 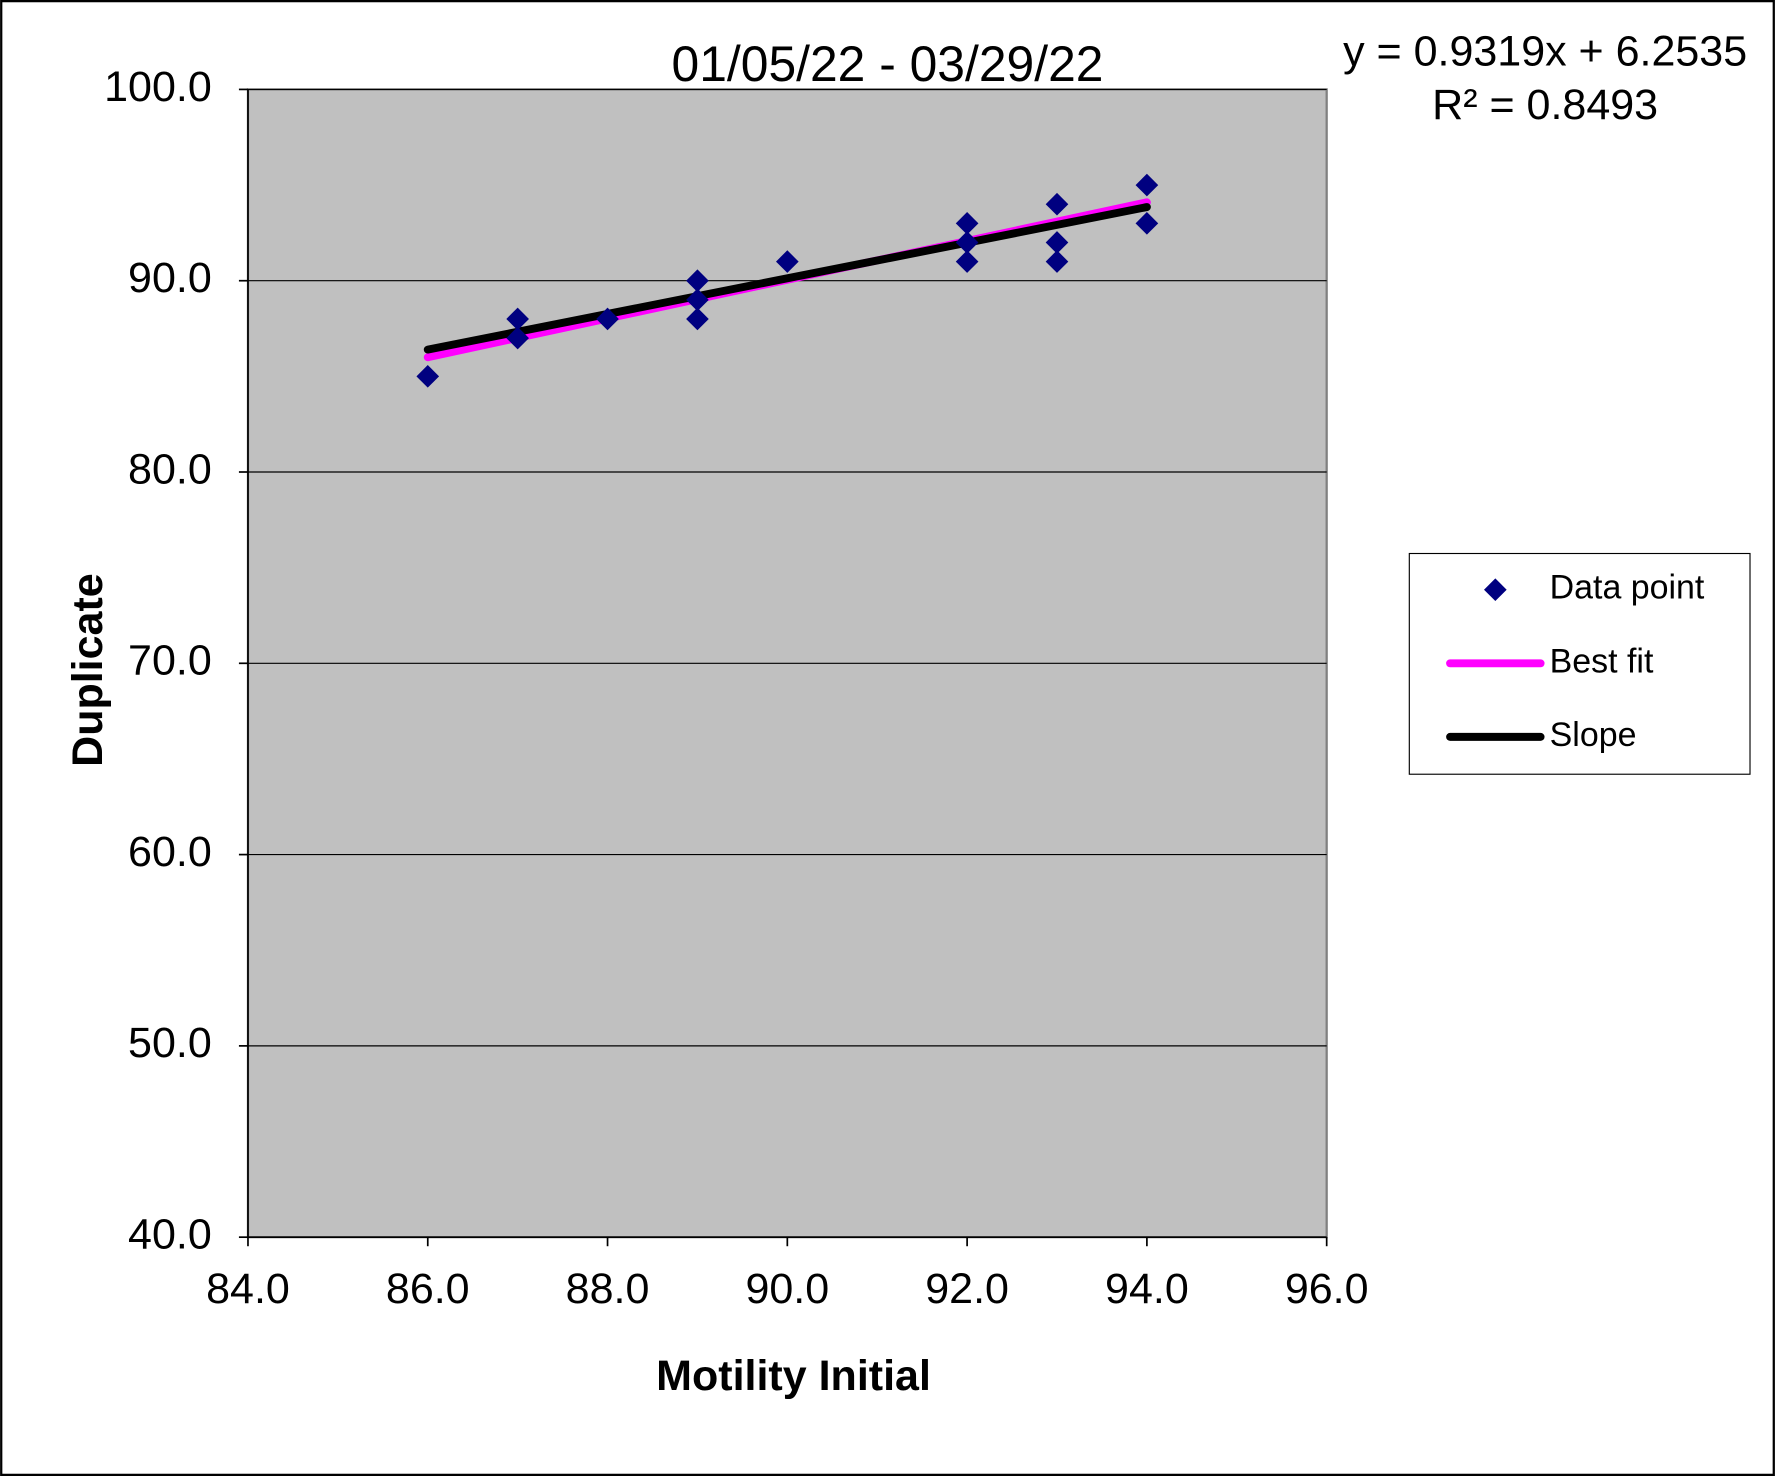 I want to click on y-tick-label: 70.0, so click(x=170, y=661).